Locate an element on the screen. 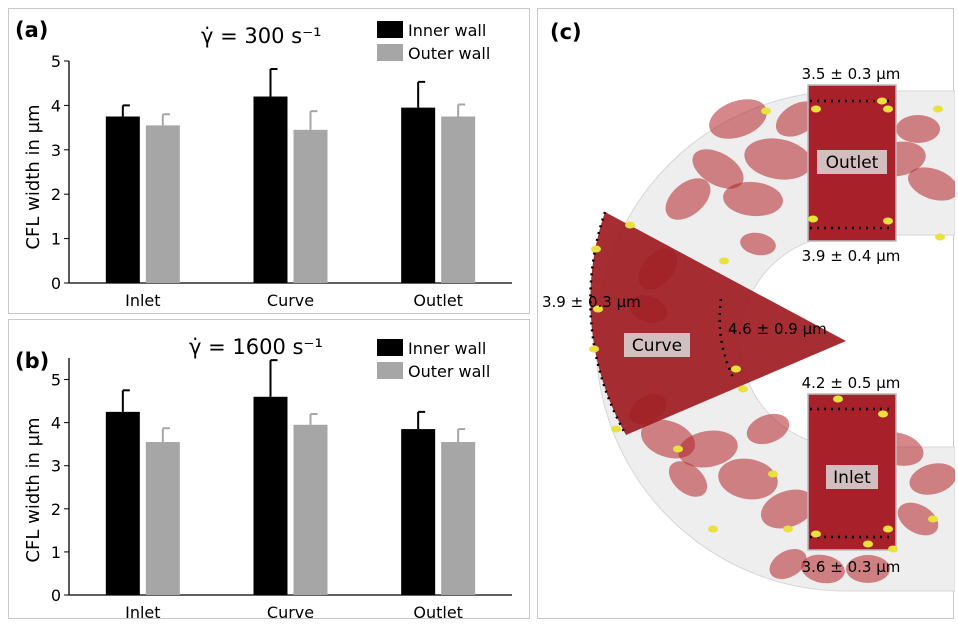  curve-inner-edge is located at coordinates (727, 339).